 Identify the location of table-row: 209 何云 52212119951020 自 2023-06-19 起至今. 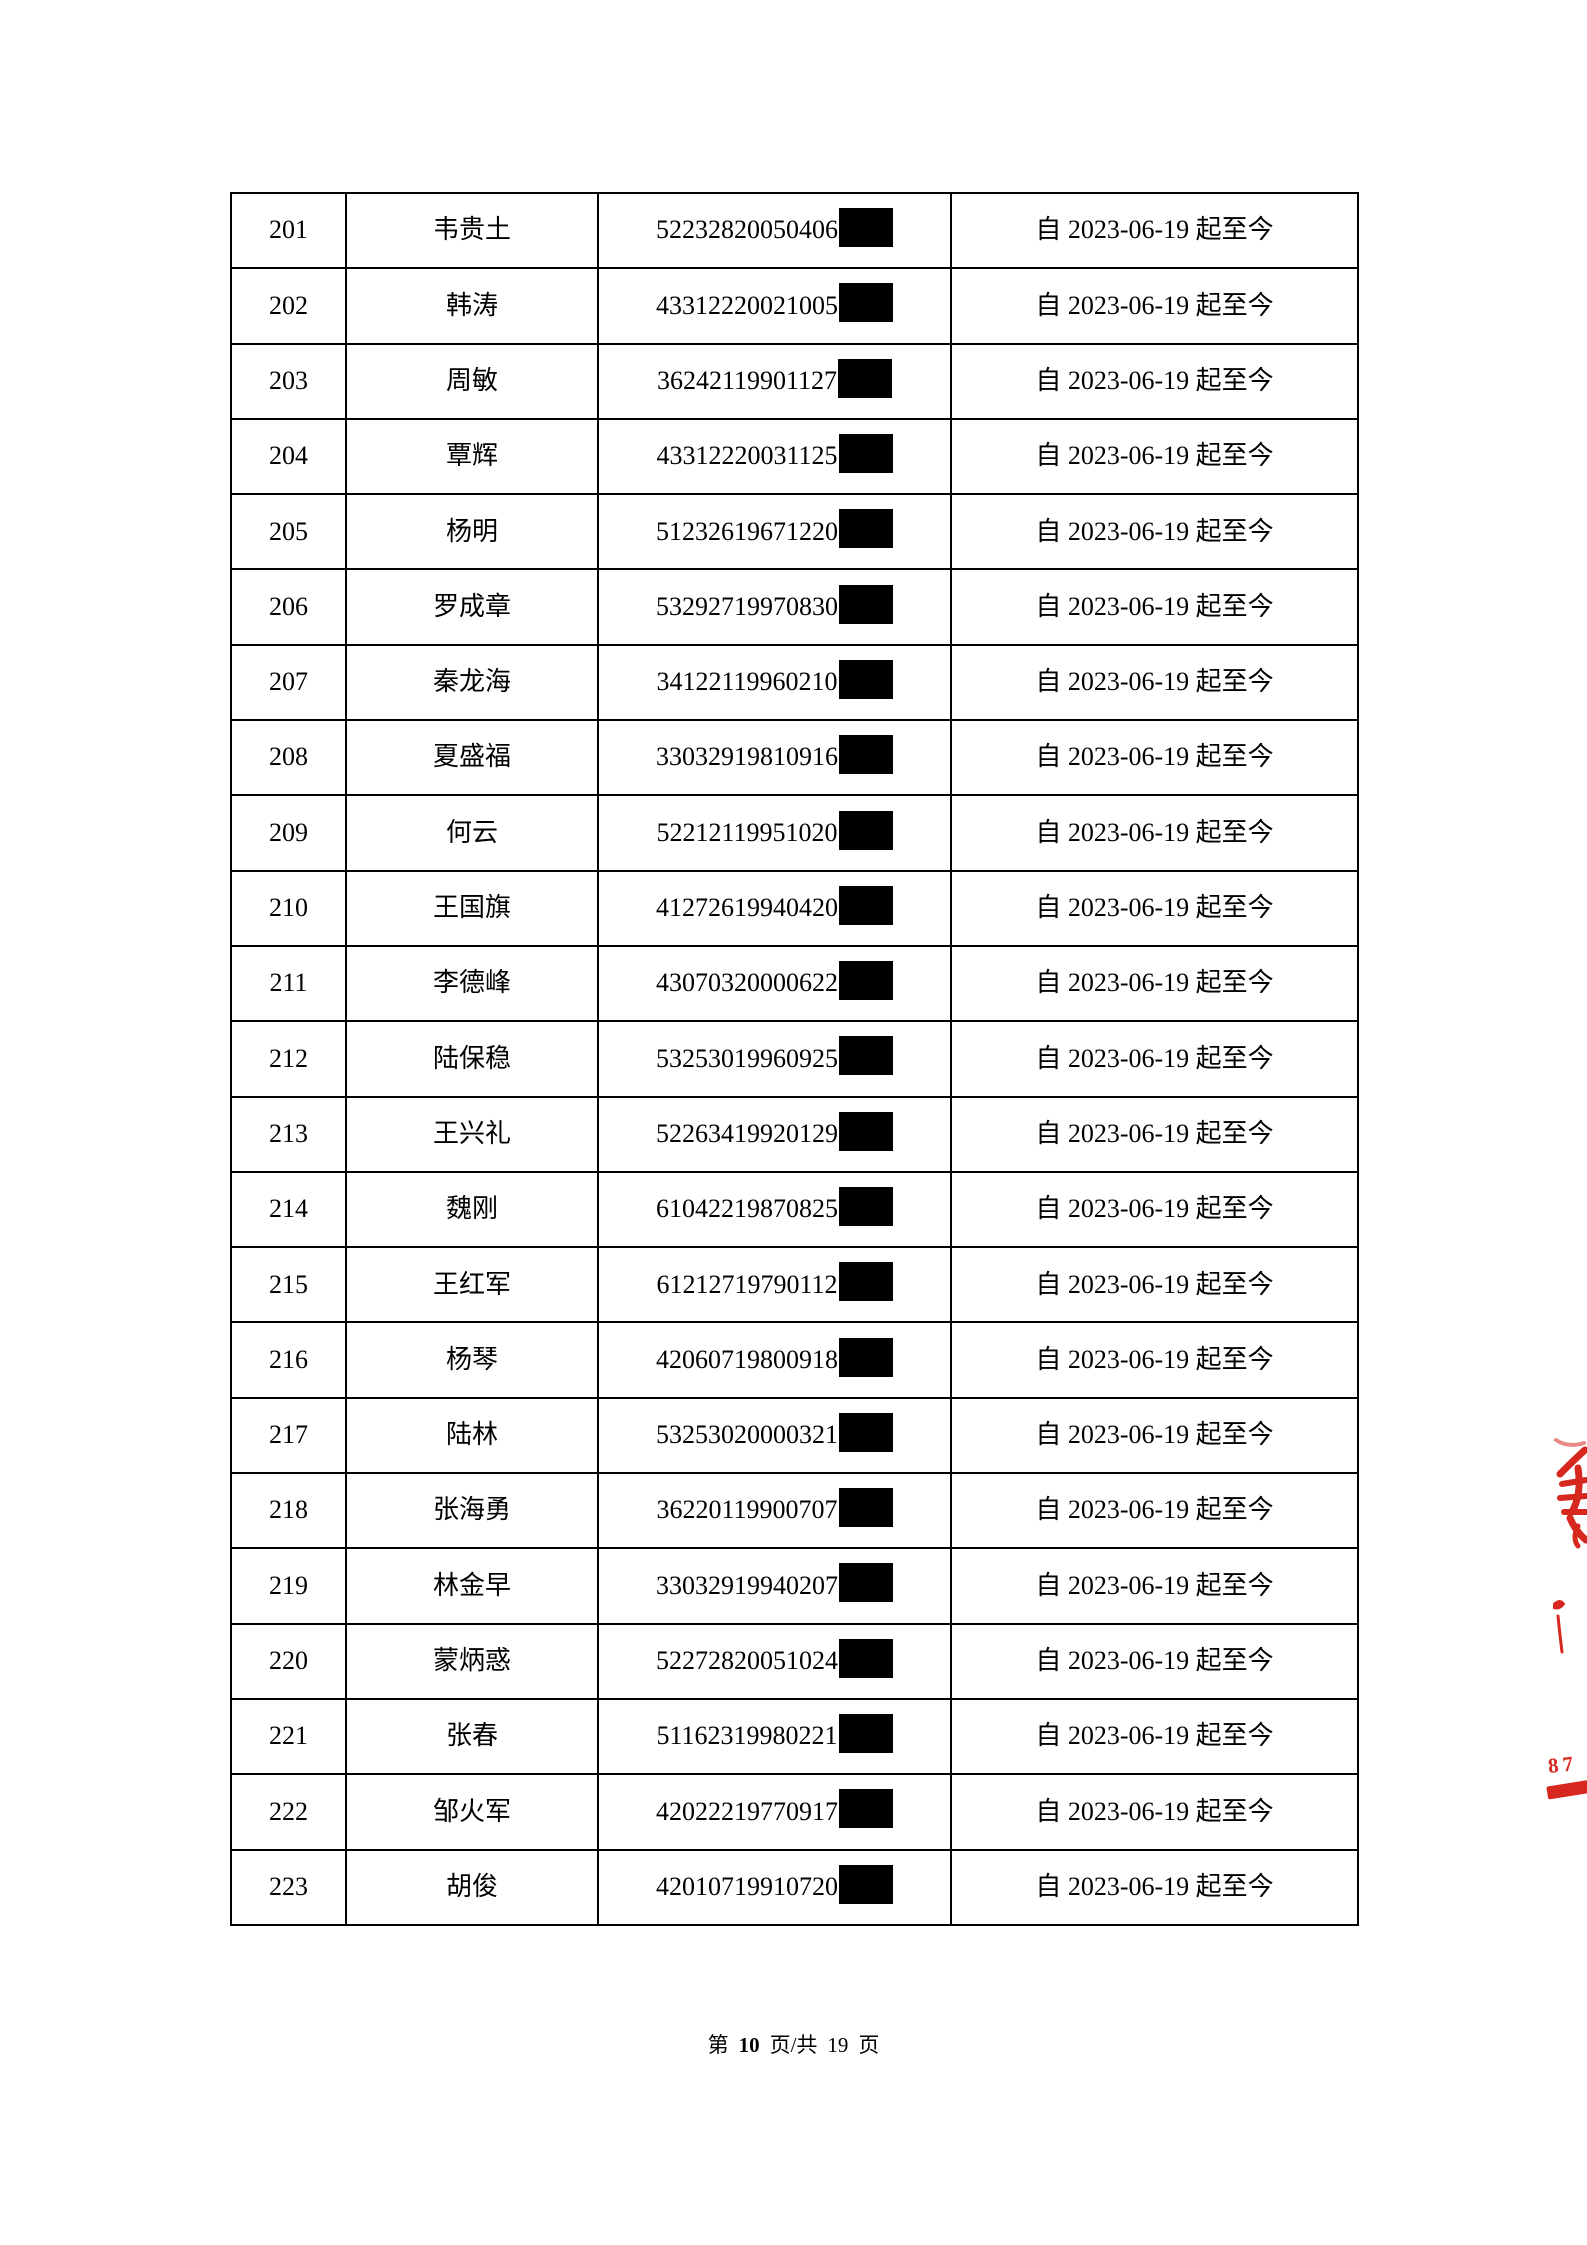
(794, 833).